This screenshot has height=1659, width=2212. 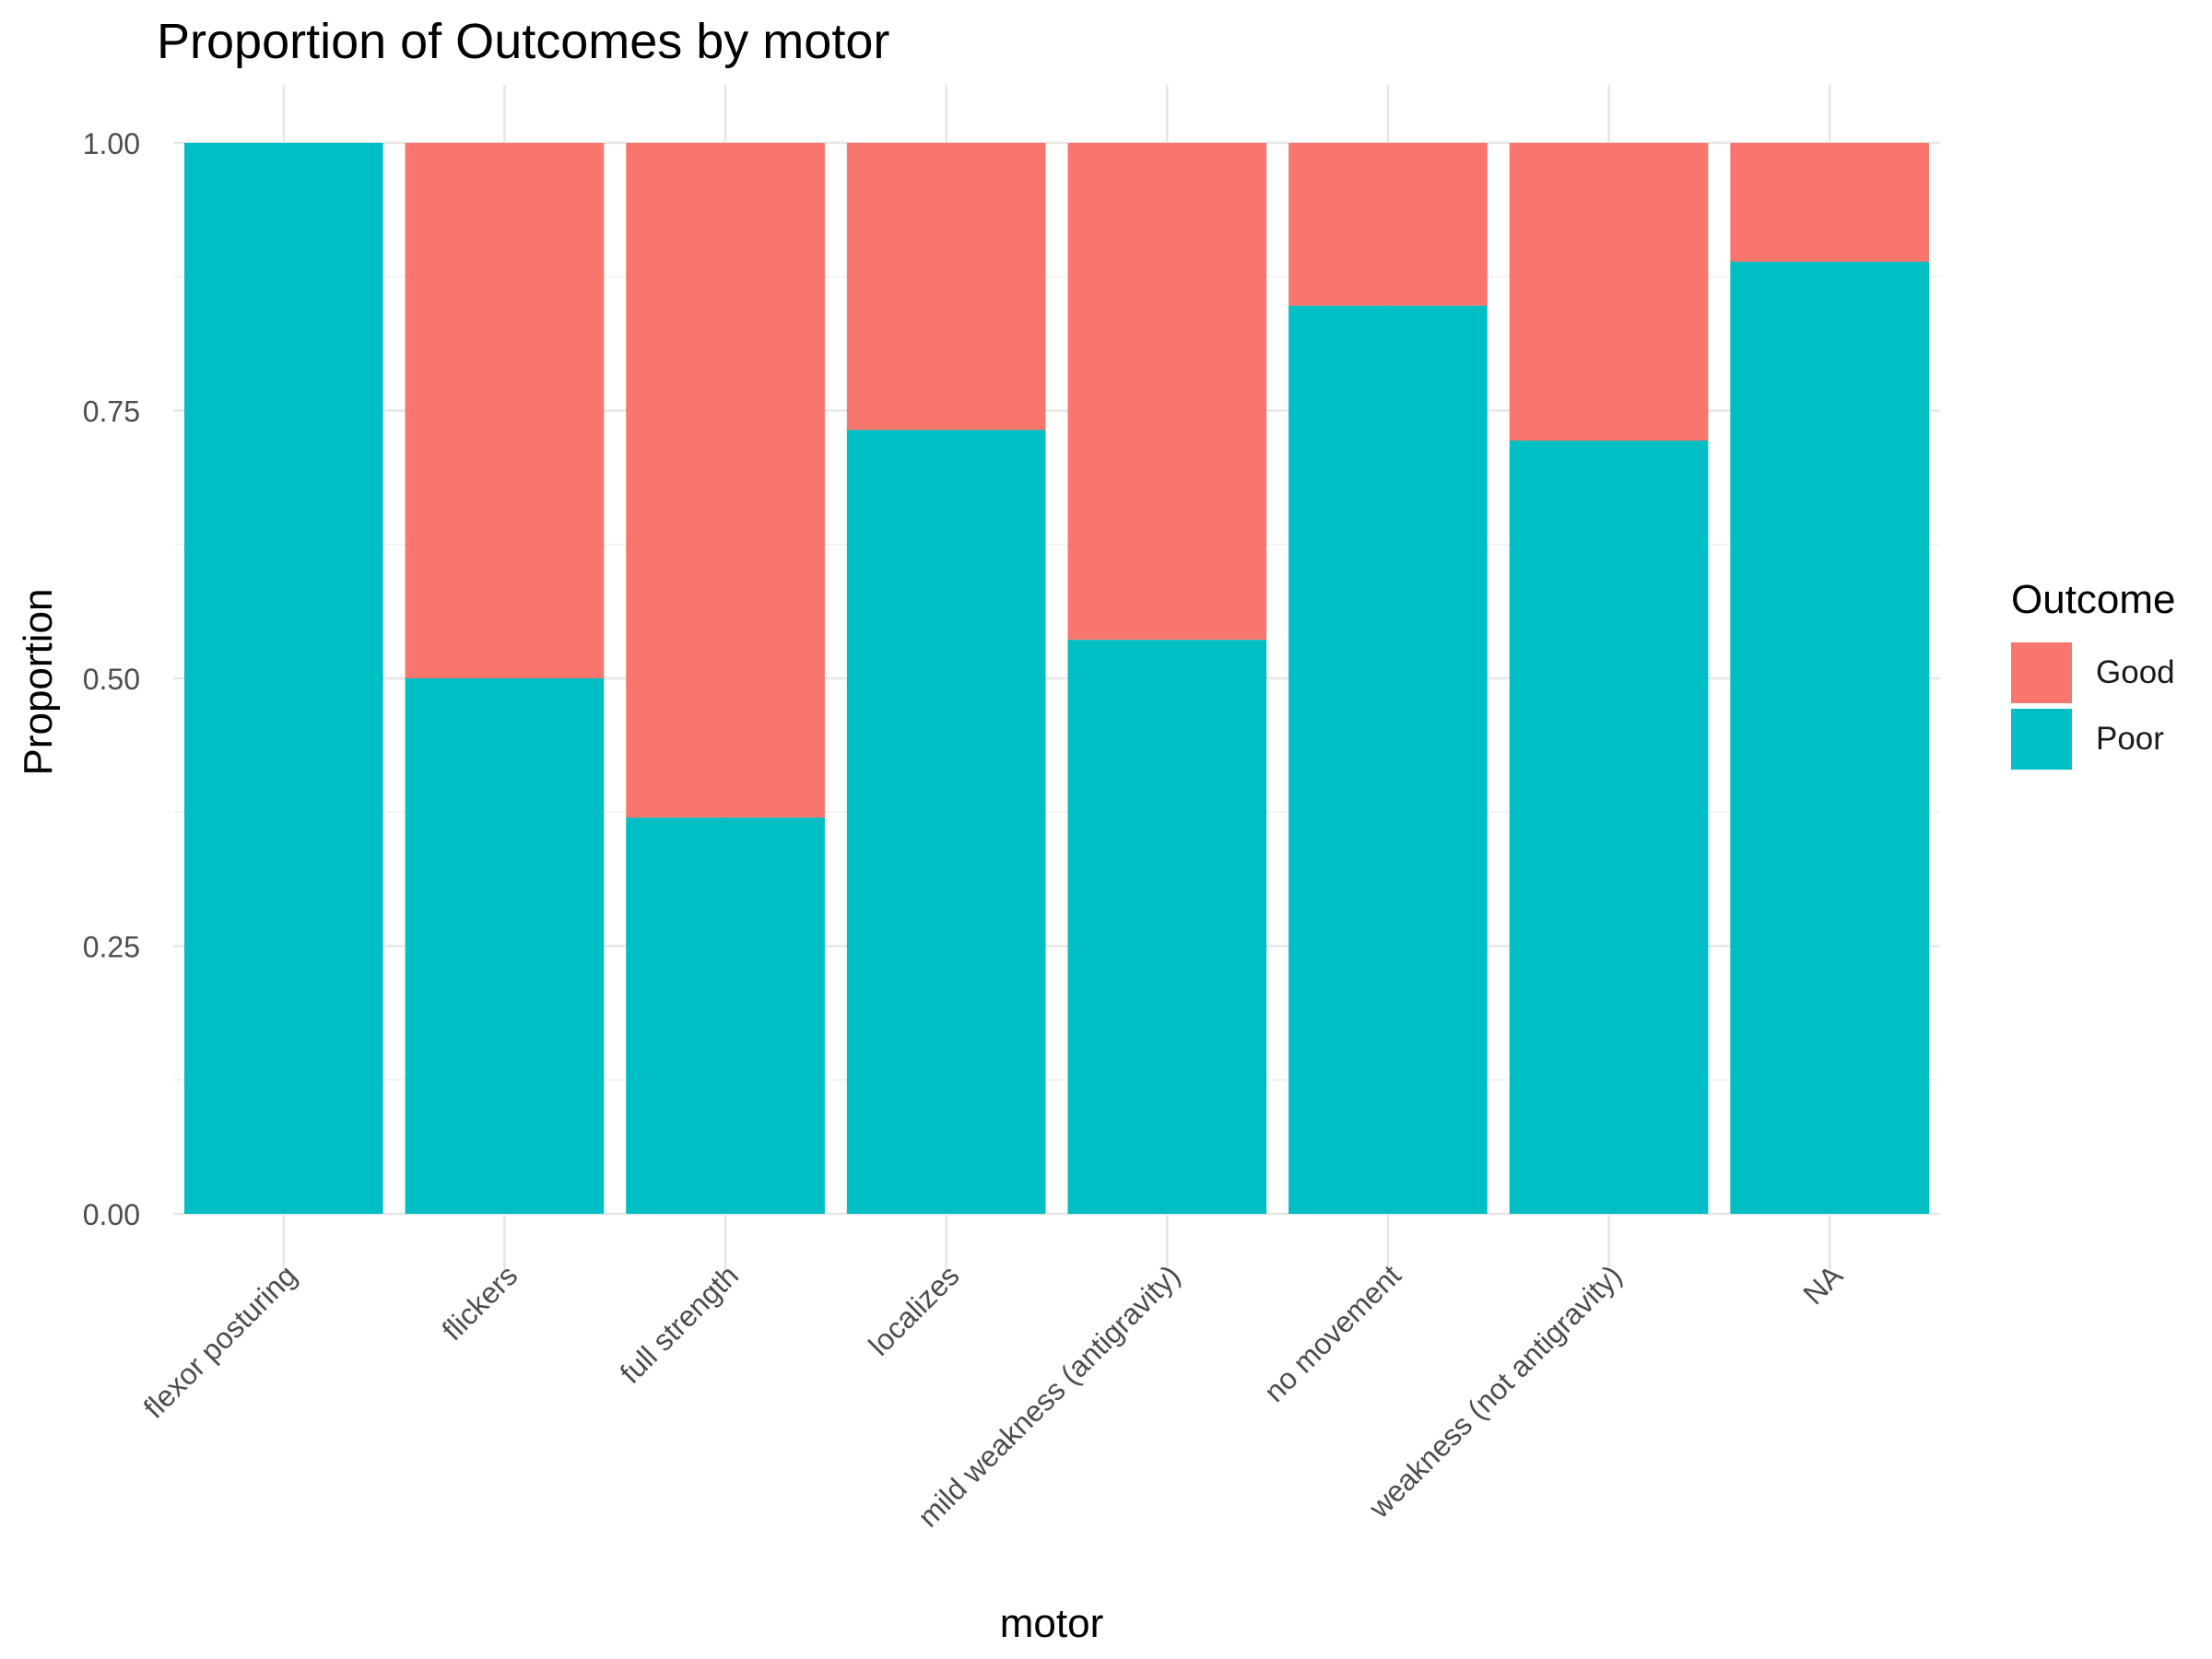 I want to click on y-tick-label: 0.00, so click(x=111, y=1214).